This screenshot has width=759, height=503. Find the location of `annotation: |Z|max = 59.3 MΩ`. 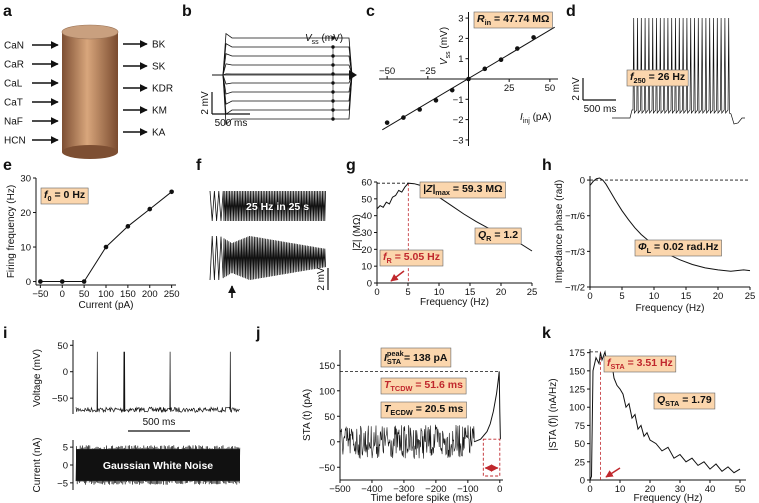

annotation: |Z|max = 59.3 MΩ is located at coordinates (463, 190).